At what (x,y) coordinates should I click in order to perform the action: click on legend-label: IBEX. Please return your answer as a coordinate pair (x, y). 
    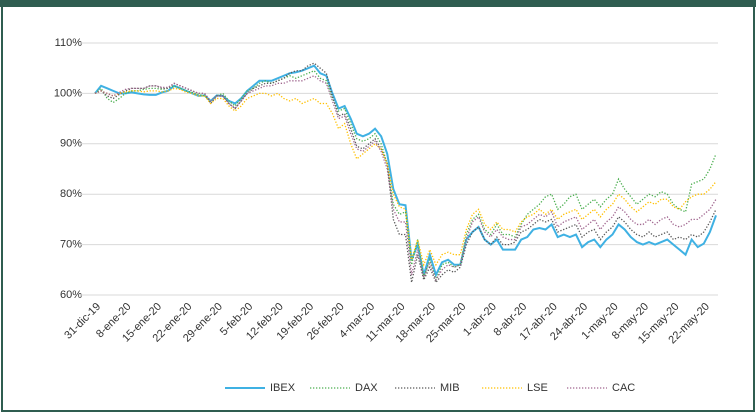
    Looking at the image, I should click on (283, 388).